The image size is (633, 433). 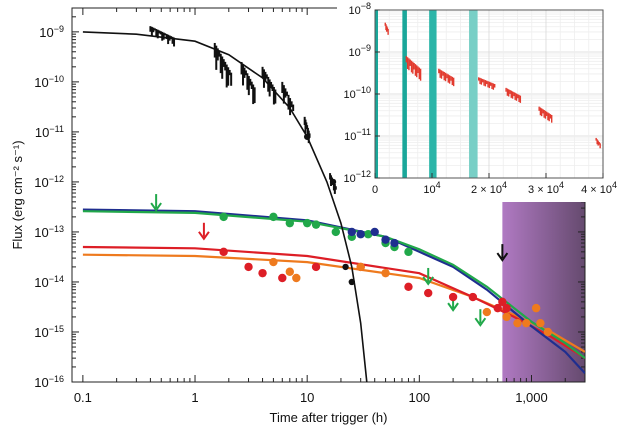 I want to click on y-tick-label: 10−15, so click(x=49, y=332).